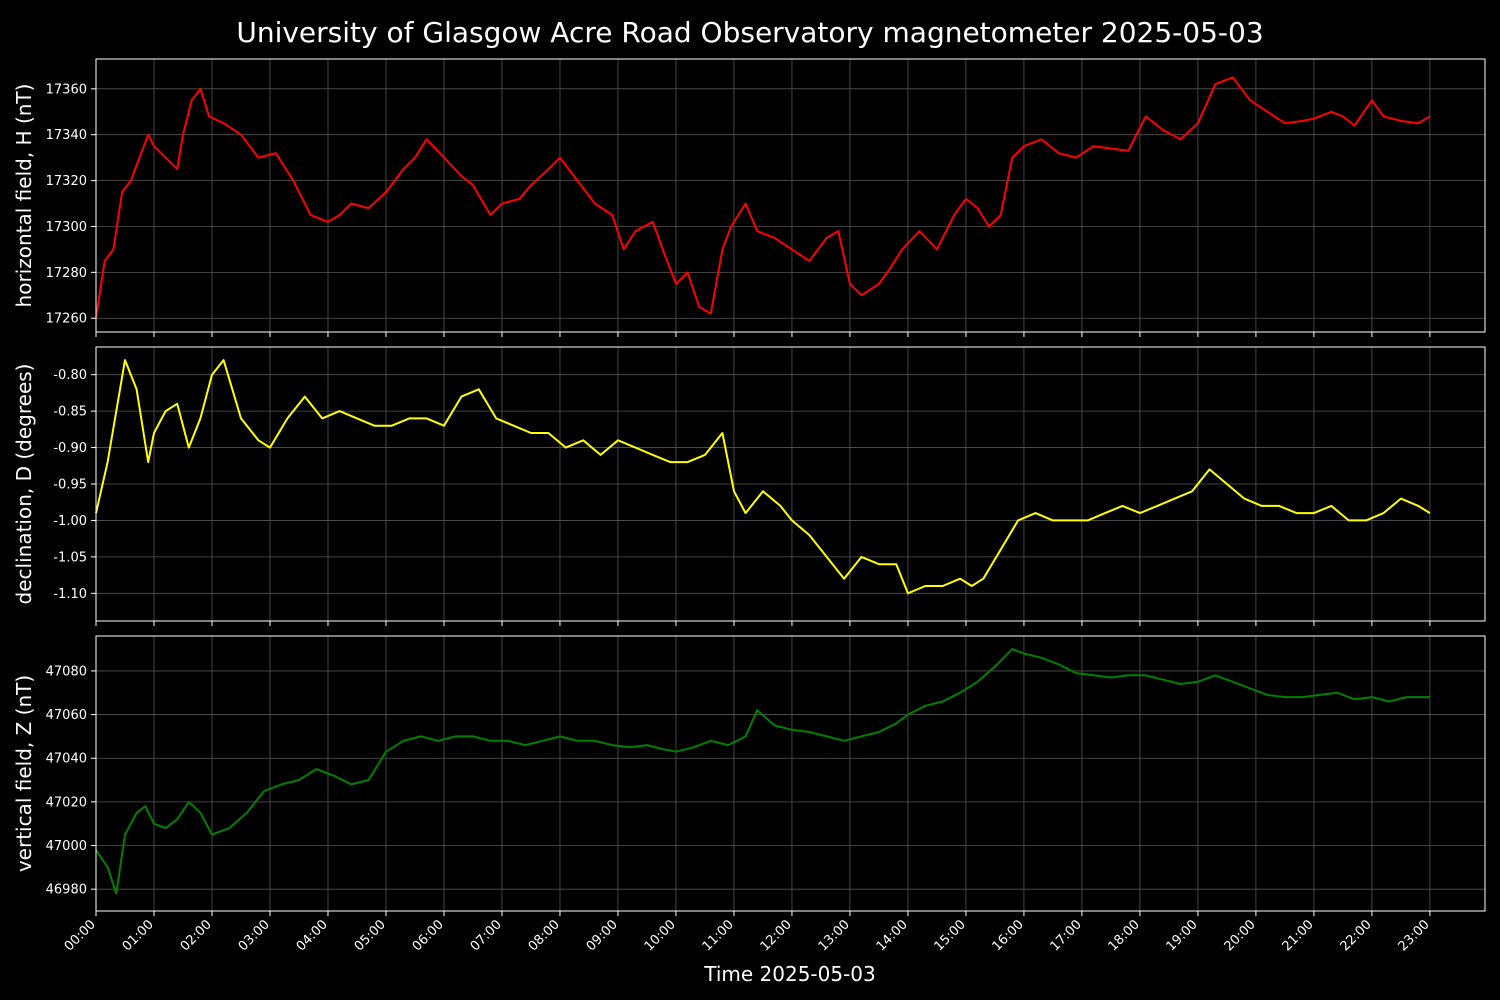 This screenshot has height=1000, width=1500. I want to click on y-tick-label: 17340, so click(66, 135).